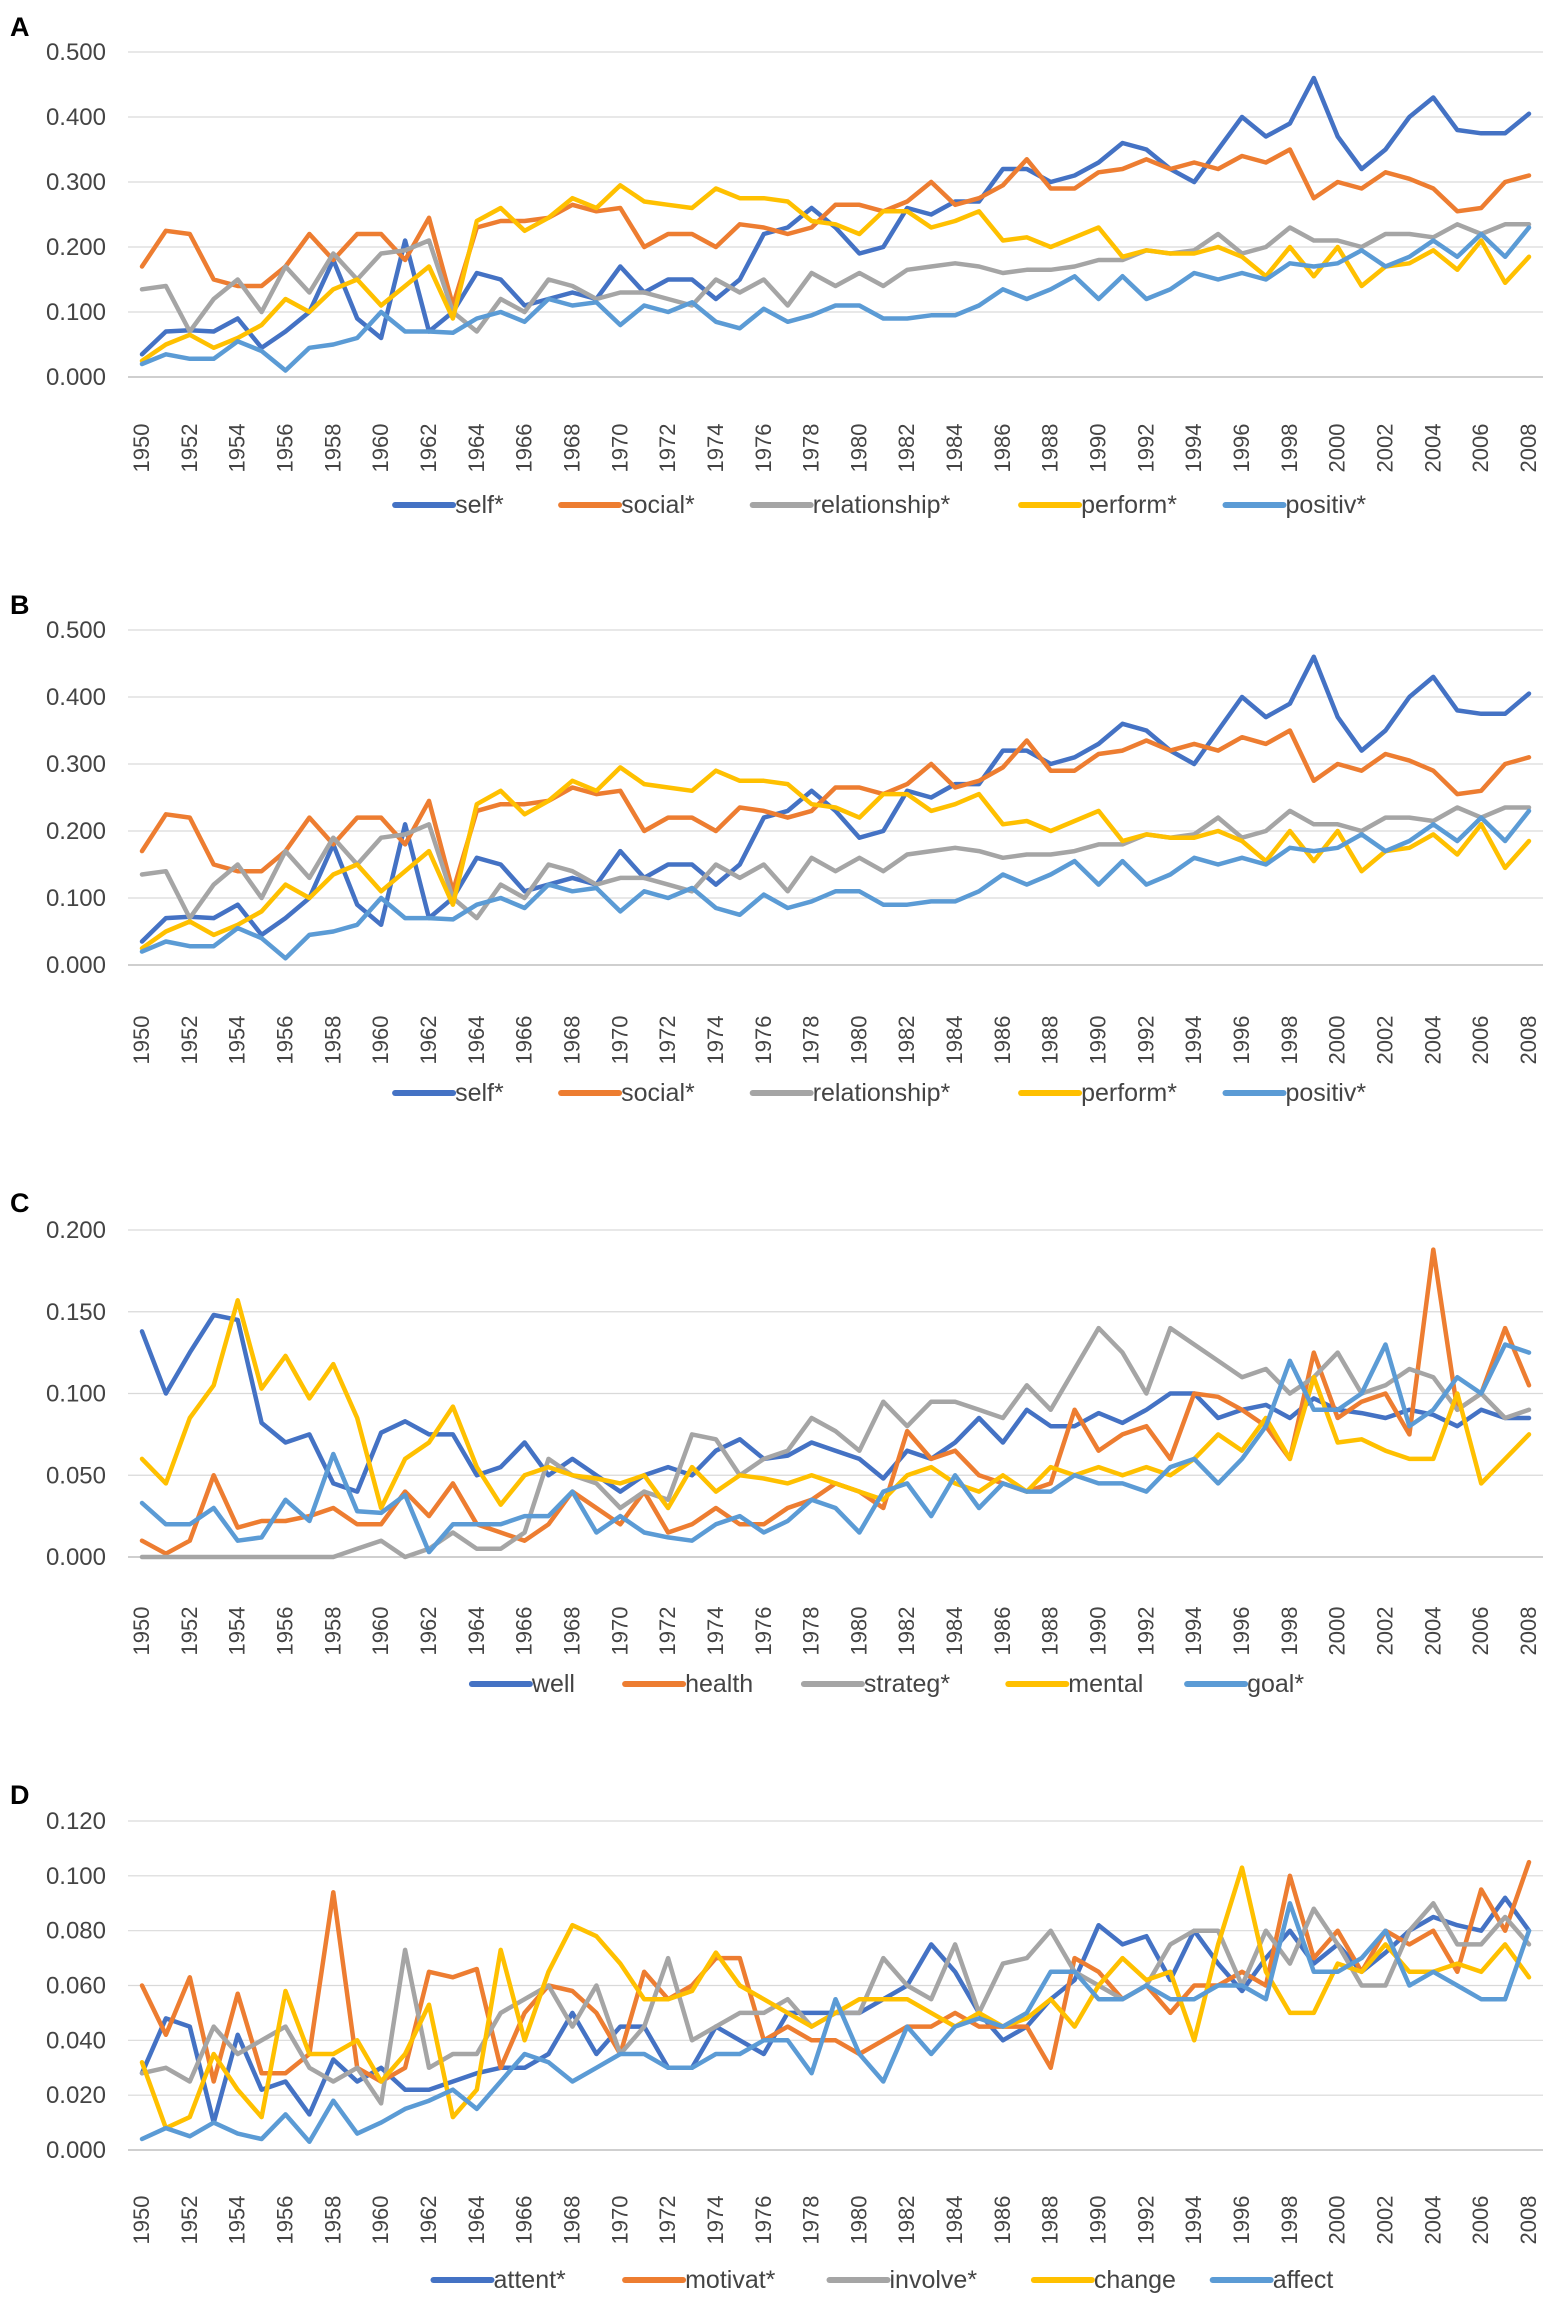 Image resolution: width=1562 pixels, height=2304 pixels. Describe the element at coordinates (76, 117) in the screenshot. I see `y-tick-label: 0.400` at that location.